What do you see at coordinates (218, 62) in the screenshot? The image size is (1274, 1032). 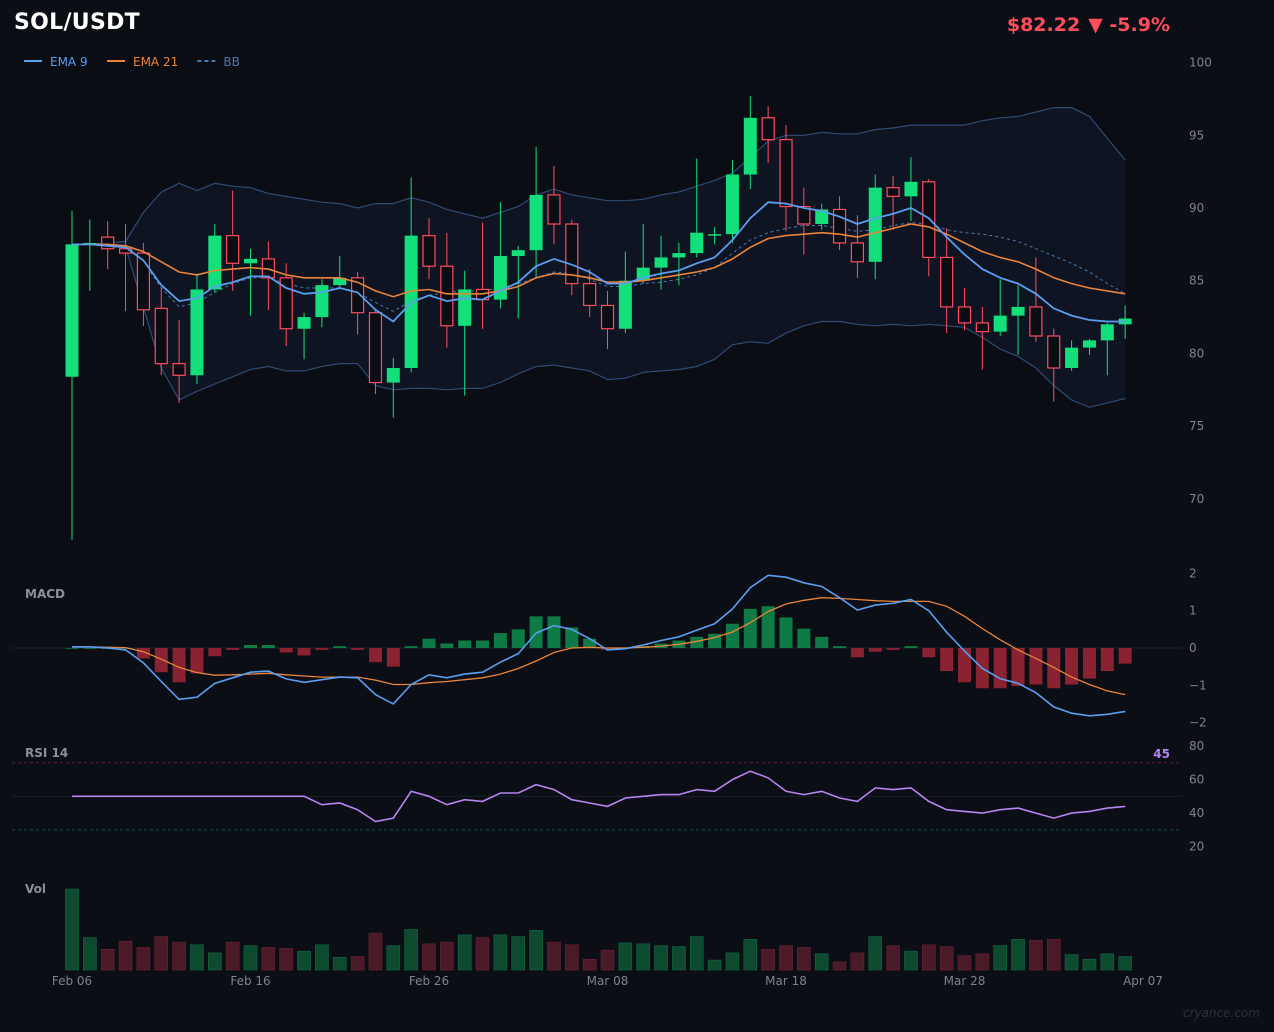 I see `legend-item: BB` at bounding box center [218, 62].